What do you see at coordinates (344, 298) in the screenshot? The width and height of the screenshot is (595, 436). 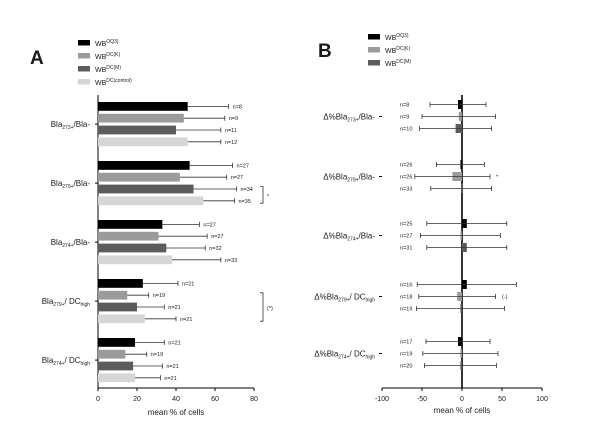 I see `category-label: Δ%Bla279+/ DChigh` at bounding box center [344, 298].